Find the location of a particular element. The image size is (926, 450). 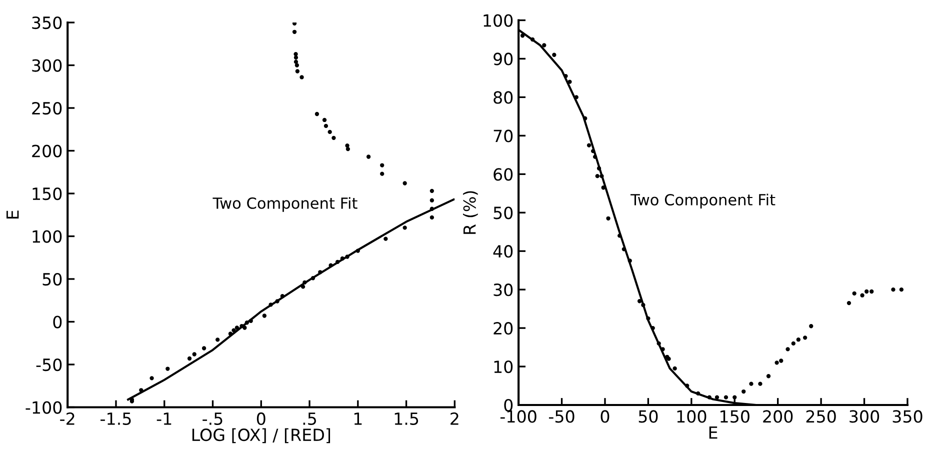

x-axis-title: E is located at coordinates (713, 432).